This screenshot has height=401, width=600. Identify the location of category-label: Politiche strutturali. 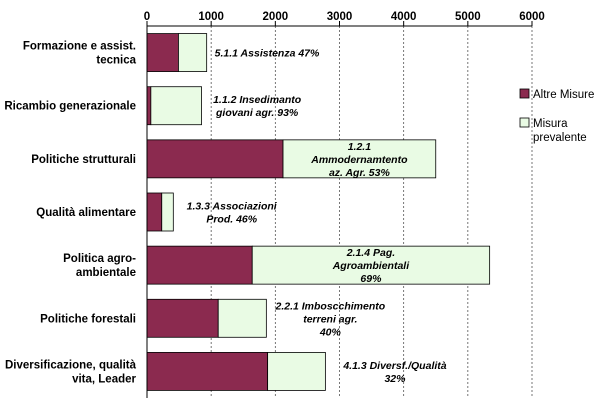
(83, 160).